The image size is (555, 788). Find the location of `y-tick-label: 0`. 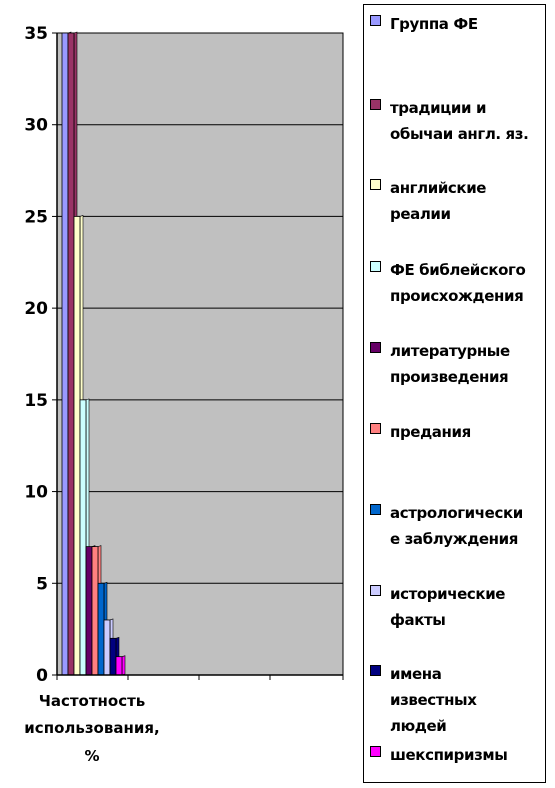

y-tick-label: 0 is located at coordinates (42, 676).